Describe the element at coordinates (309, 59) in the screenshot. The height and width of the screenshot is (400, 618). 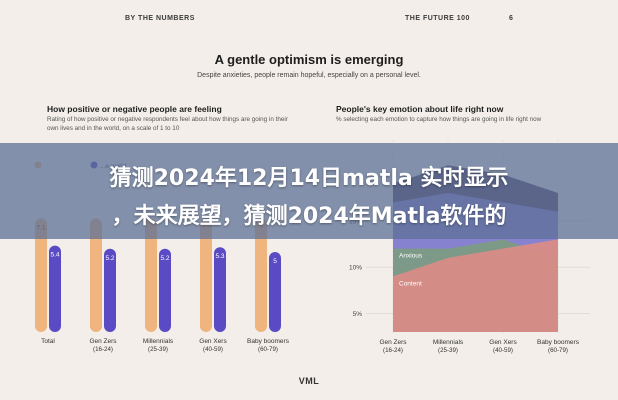
I see `page-title: A gentle optimism is emerging` at that location.